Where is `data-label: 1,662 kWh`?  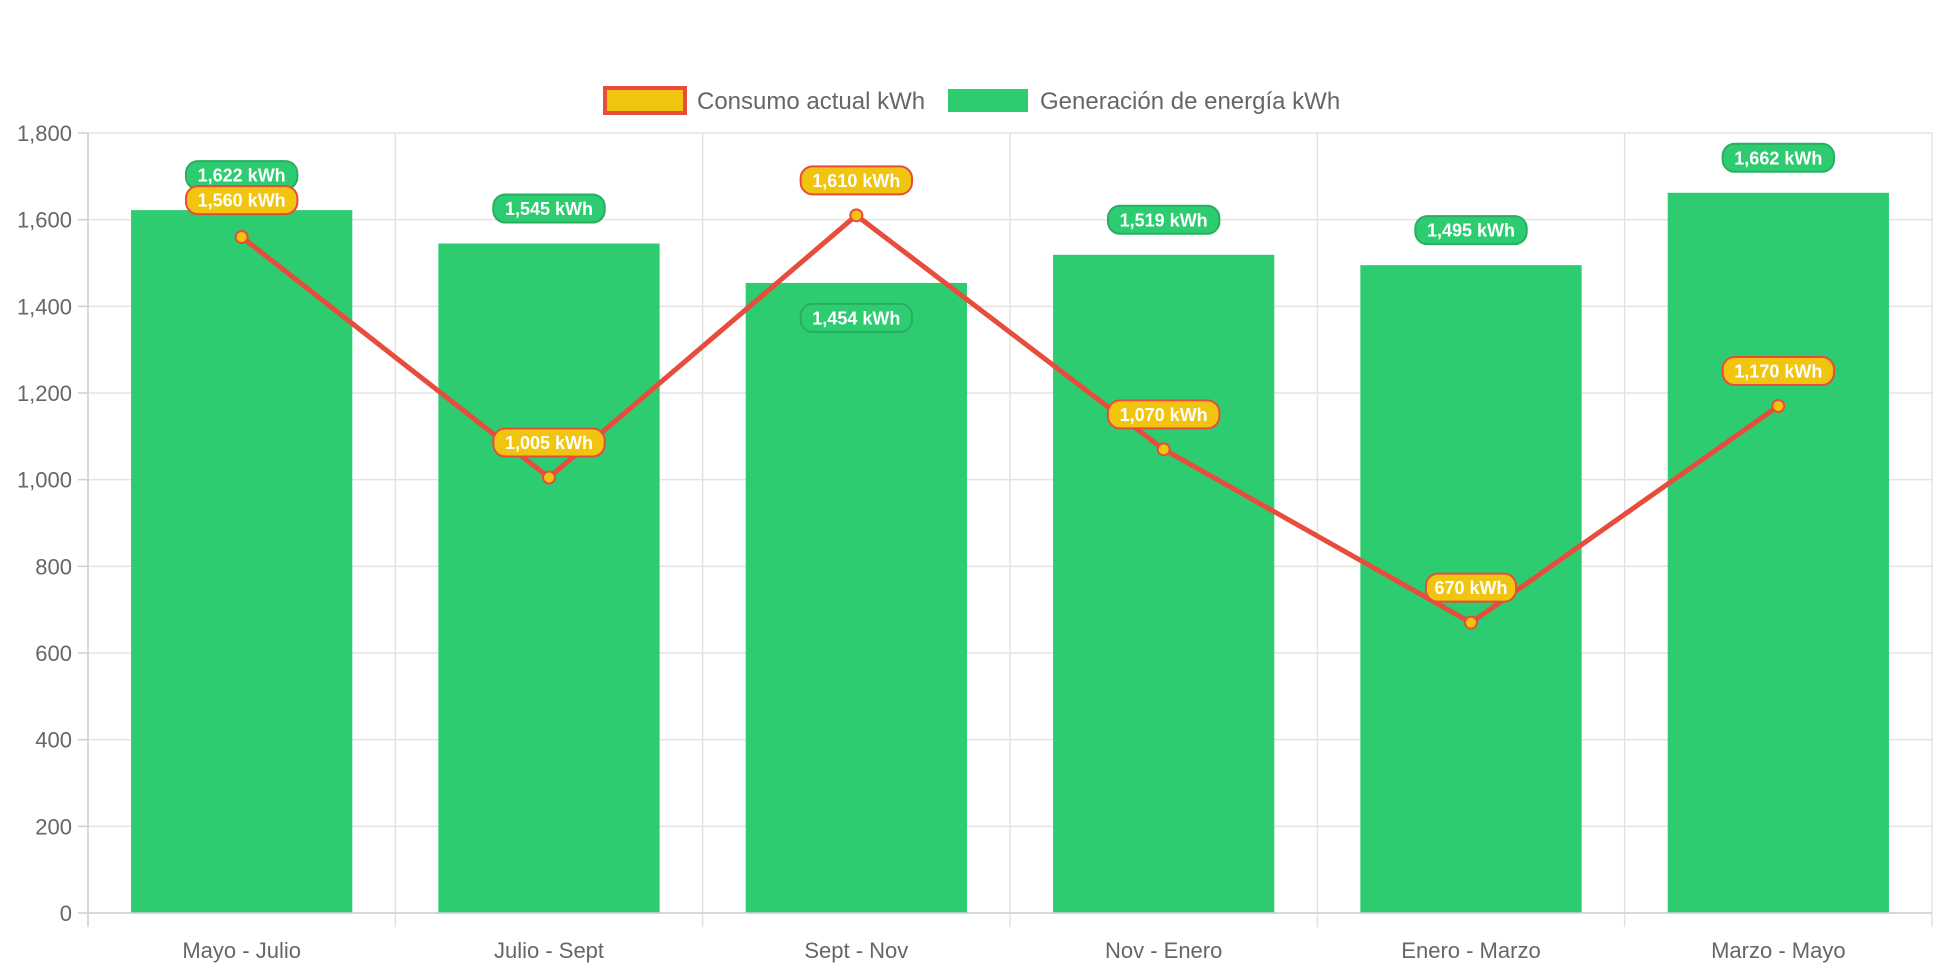 data-label: 1,662 kWh is located at coordinates (1778, 157).